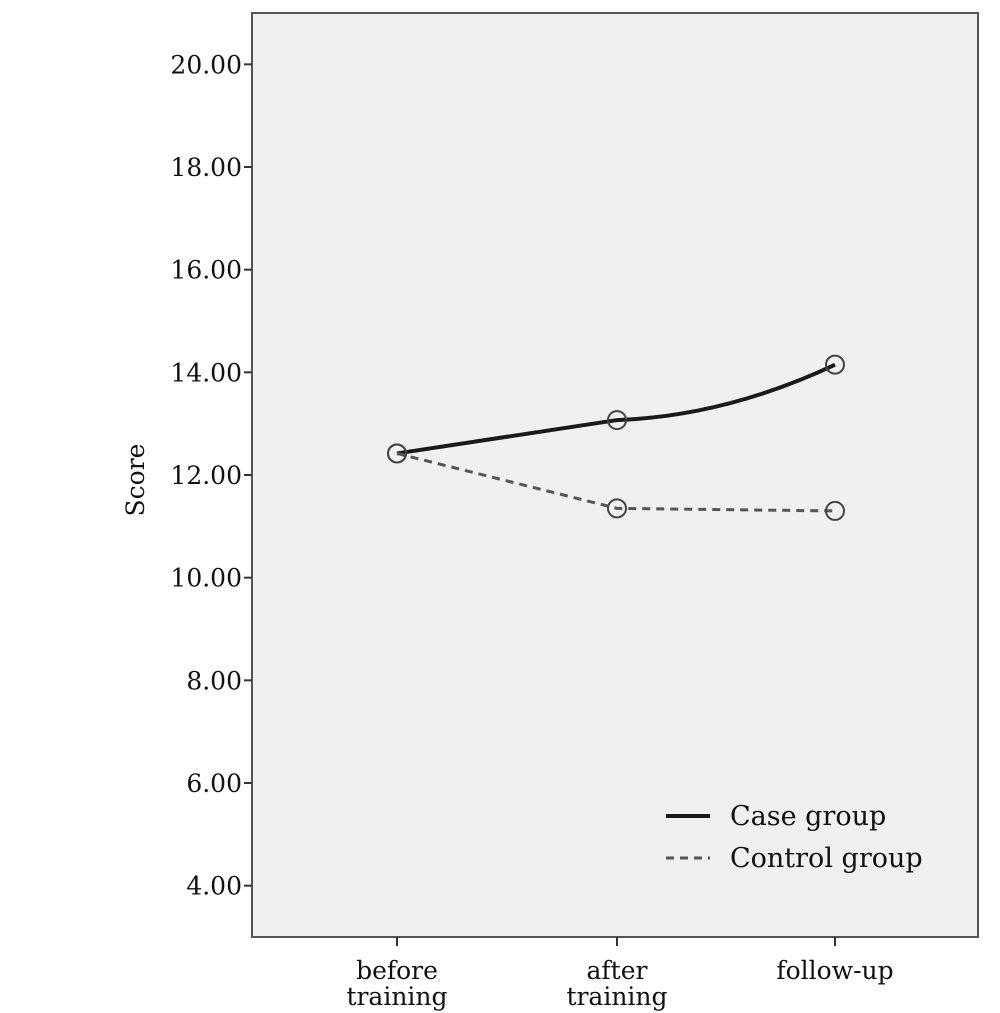 This screenshot has height=1013, width=1000. What do you see at coordinates (135, 480) in the screenshot?
I see `y-axis-title: Score` at bounding box center [135, 480].